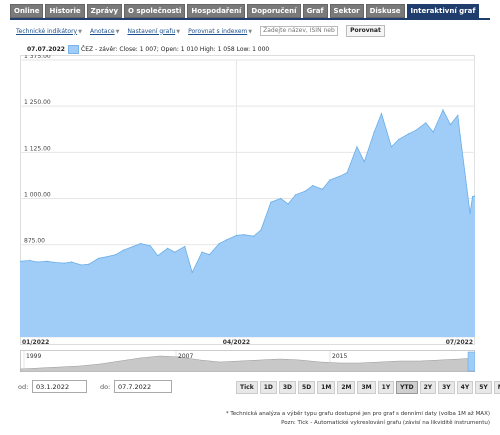 The width and height of the screenshot is (500, 435). Describe the element at coordinates (268, 387) in the screenshot. I see `zoom-button-1d: 1D` at that location.